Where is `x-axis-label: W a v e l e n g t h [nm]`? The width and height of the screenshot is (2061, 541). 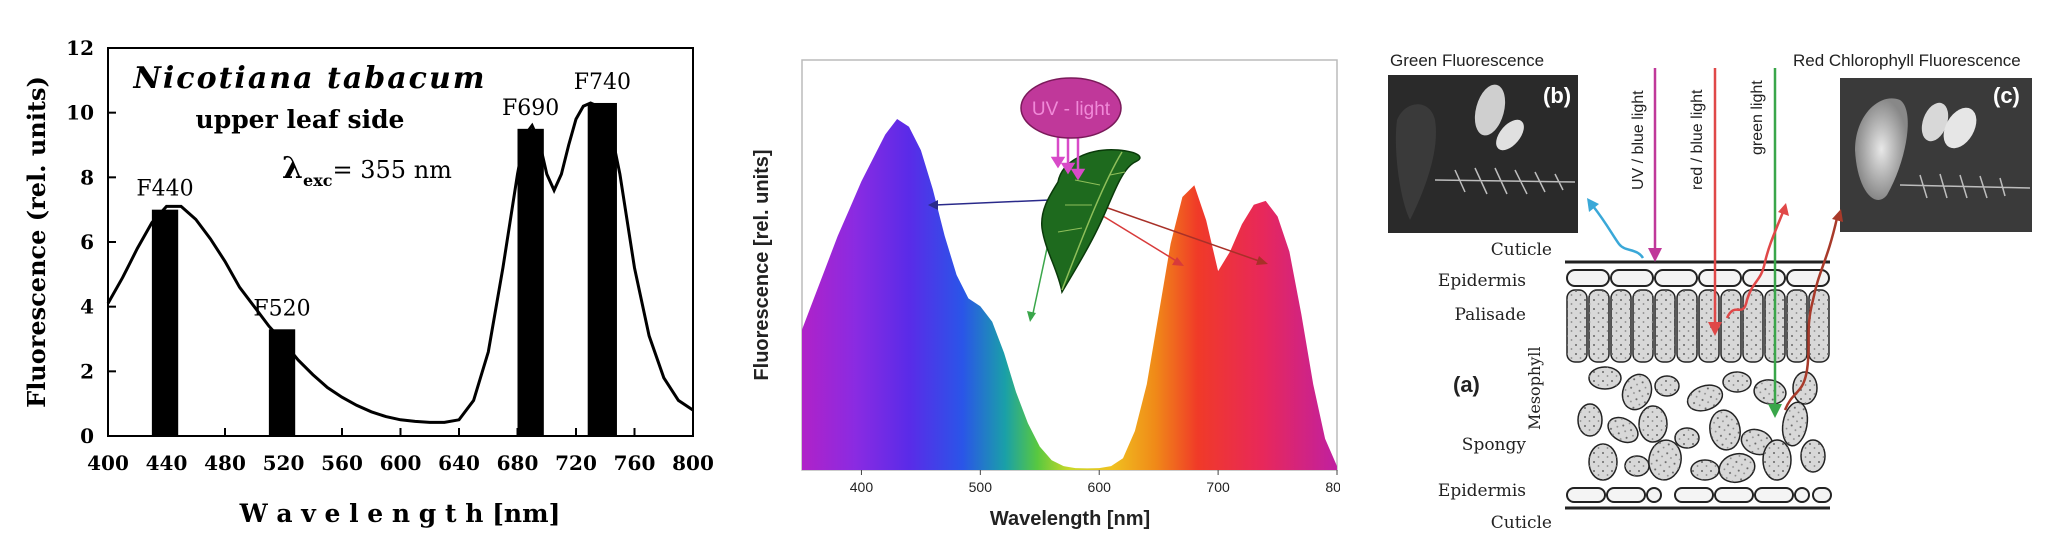
x-axis-label: W a v e l e n g t h [nm] is located at coordinates (400, 513).